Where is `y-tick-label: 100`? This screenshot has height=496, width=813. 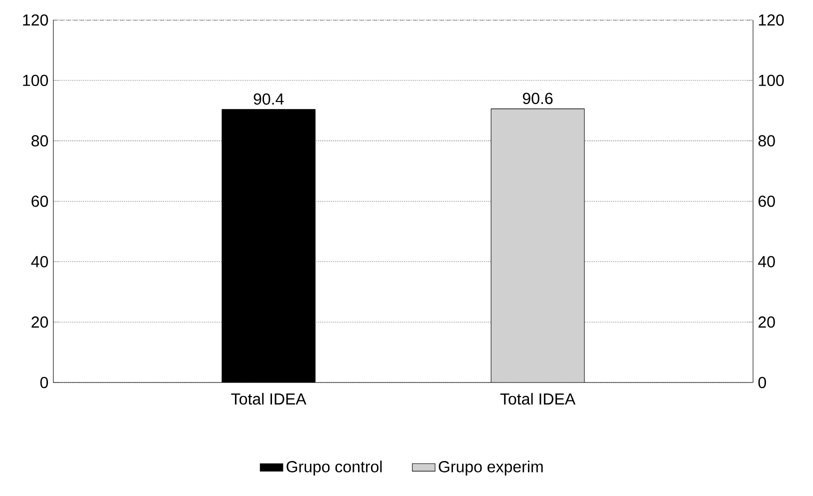
y-tick-label: 100 is located at coordinates (35, 80).